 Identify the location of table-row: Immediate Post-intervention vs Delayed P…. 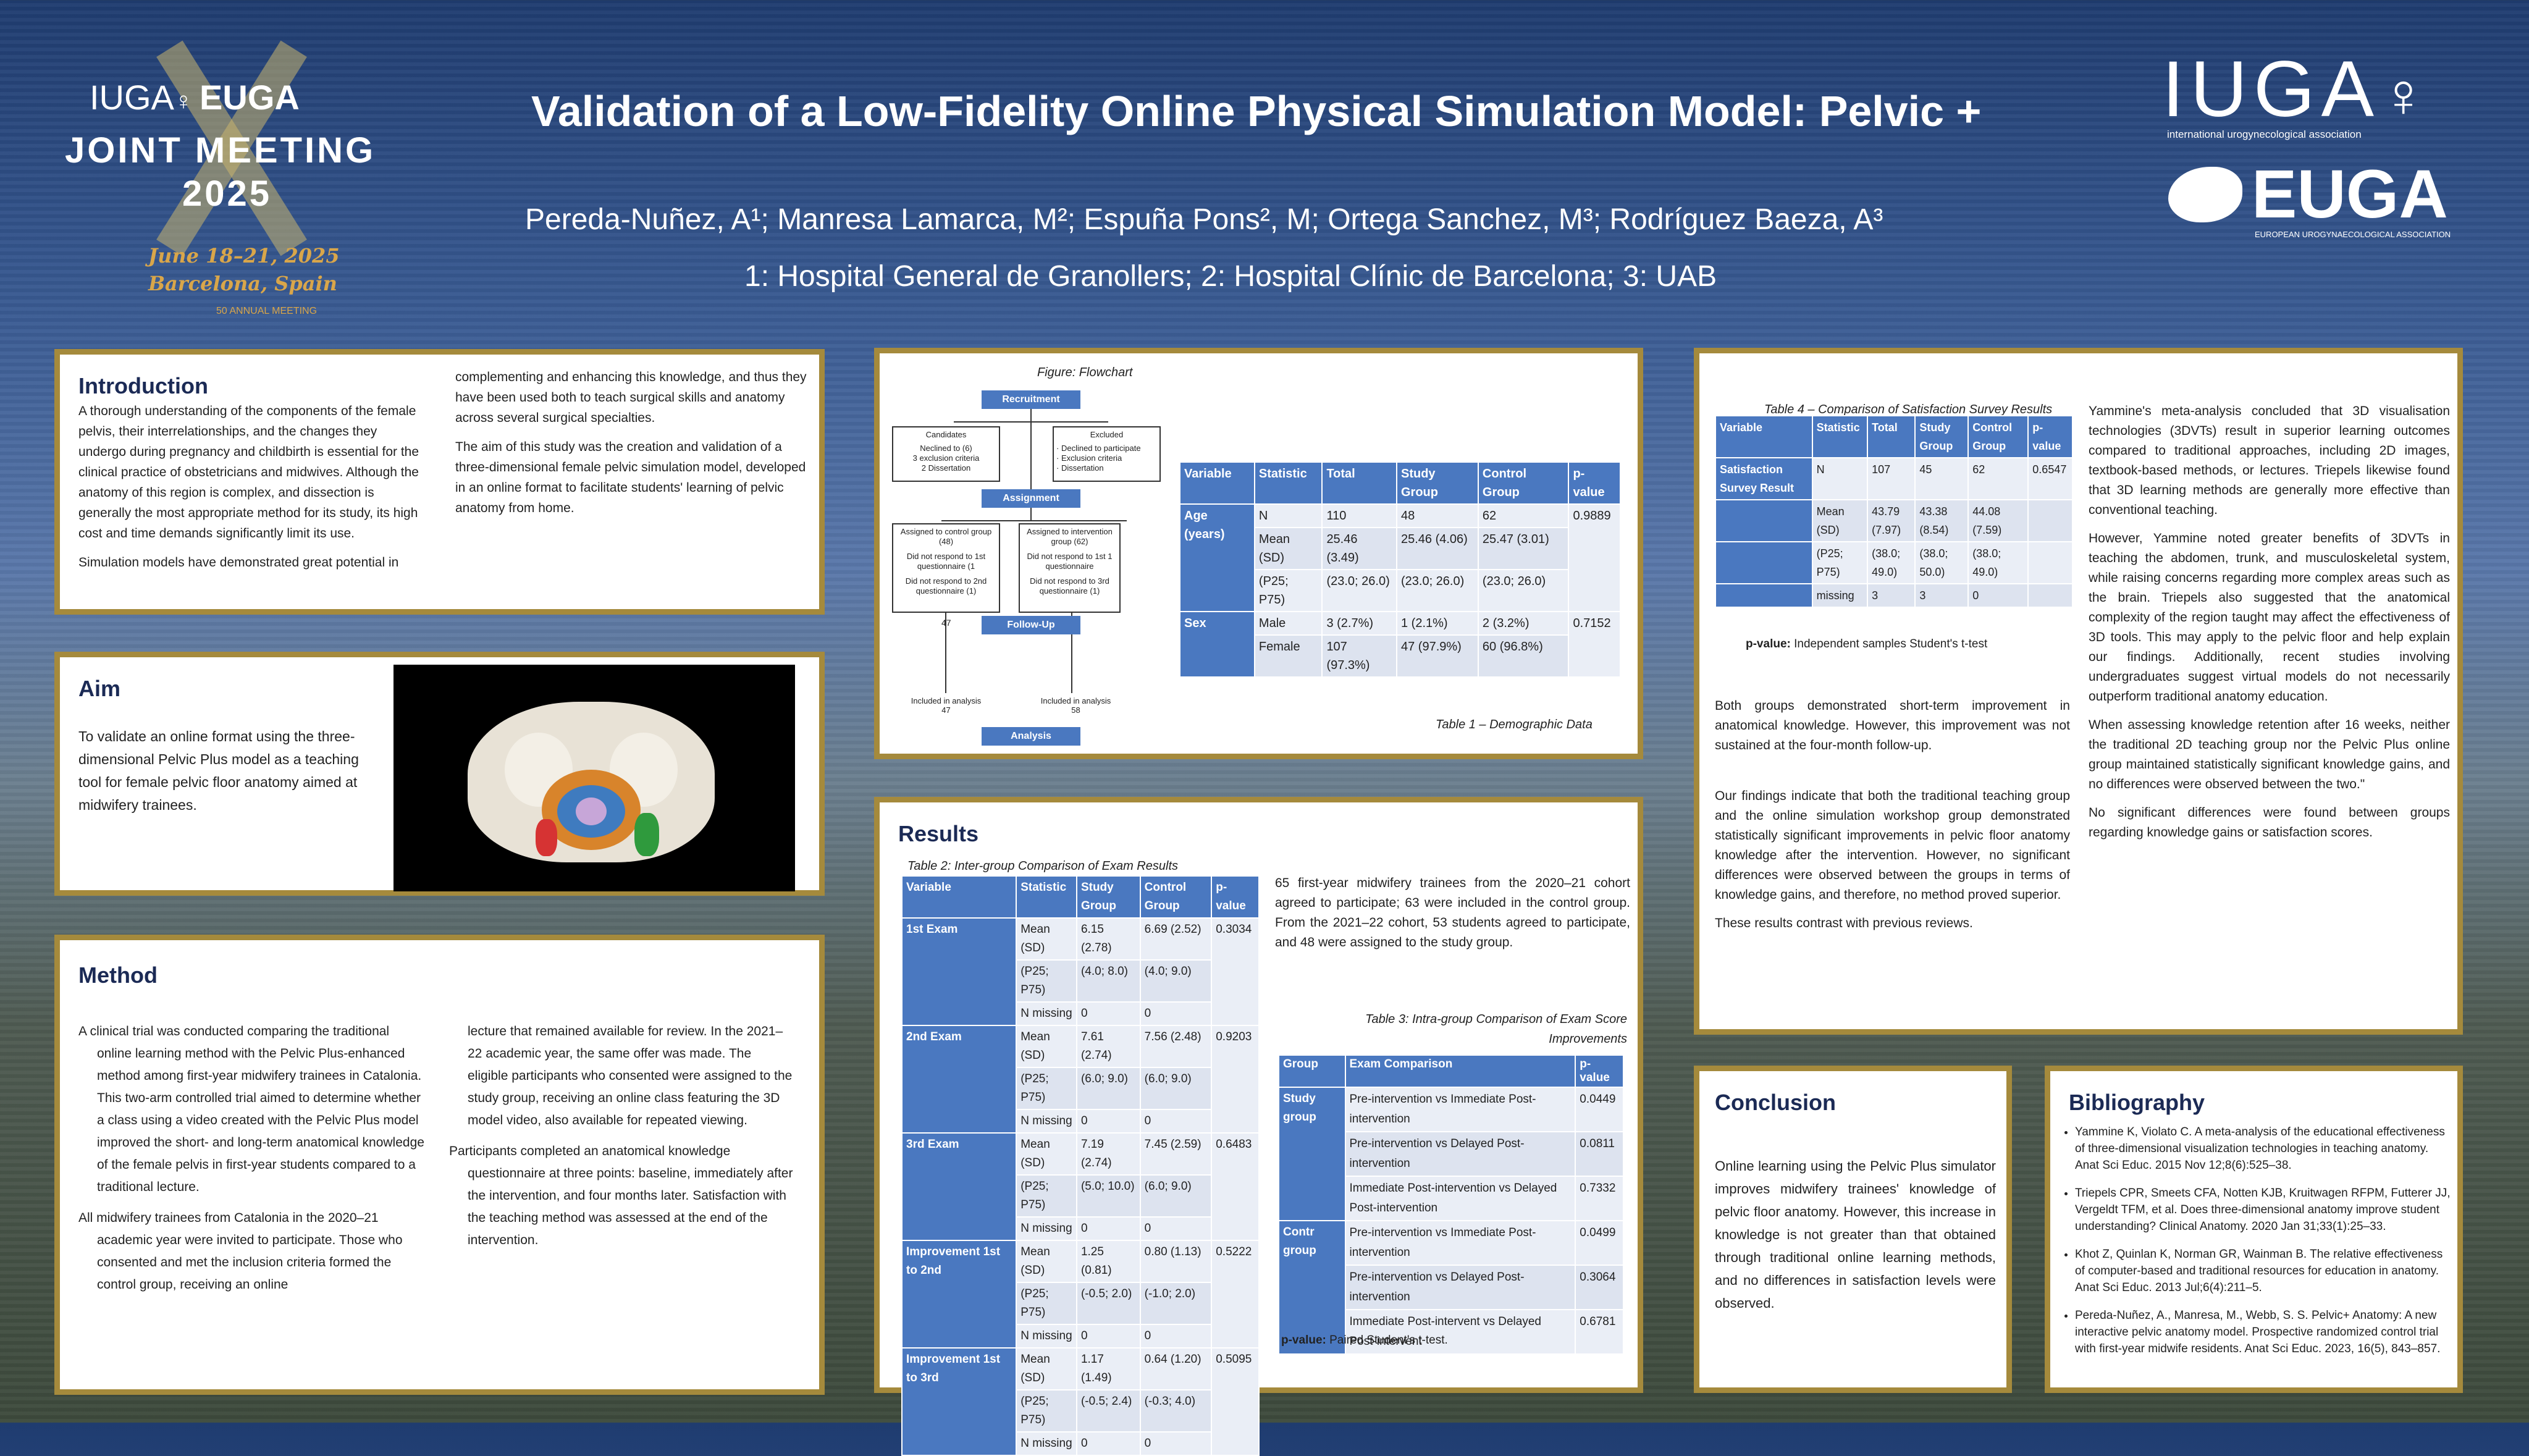
(1451, 1198).